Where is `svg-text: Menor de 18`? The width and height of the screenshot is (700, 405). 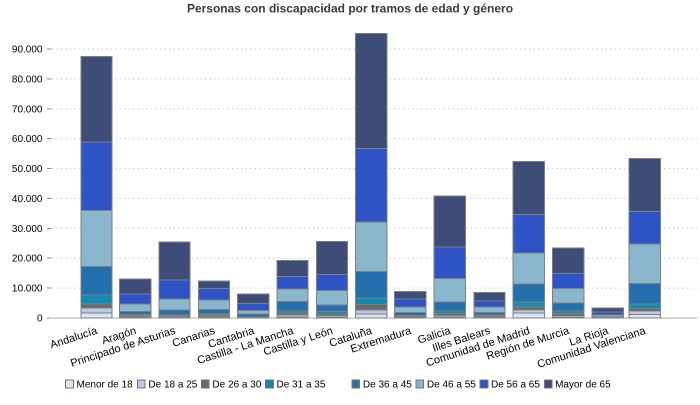 svg-text: Menor de 18 is located at coordinates (105, 384).